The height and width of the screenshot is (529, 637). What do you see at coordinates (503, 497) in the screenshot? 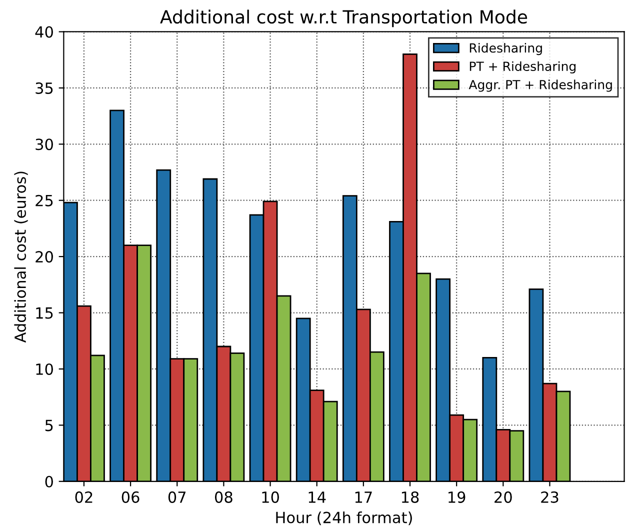
I see `x-tick-label: 20` at bounding box center [503, 497].